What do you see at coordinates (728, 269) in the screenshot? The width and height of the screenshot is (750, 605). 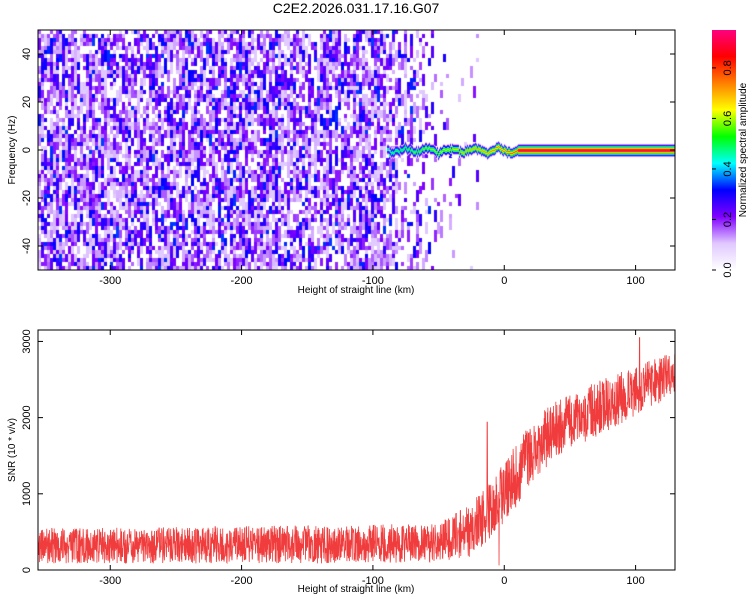 I see `colorbar-tick-label: 0.0` at bounding box center [728, 269].